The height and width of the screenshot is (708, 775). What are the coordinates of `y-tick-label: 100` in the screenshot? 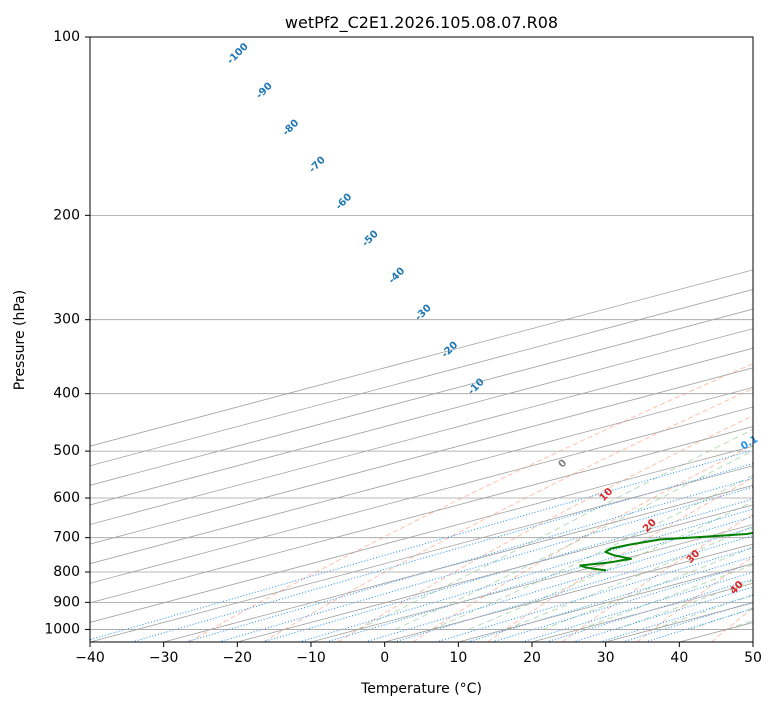 It's located at (66, 37).